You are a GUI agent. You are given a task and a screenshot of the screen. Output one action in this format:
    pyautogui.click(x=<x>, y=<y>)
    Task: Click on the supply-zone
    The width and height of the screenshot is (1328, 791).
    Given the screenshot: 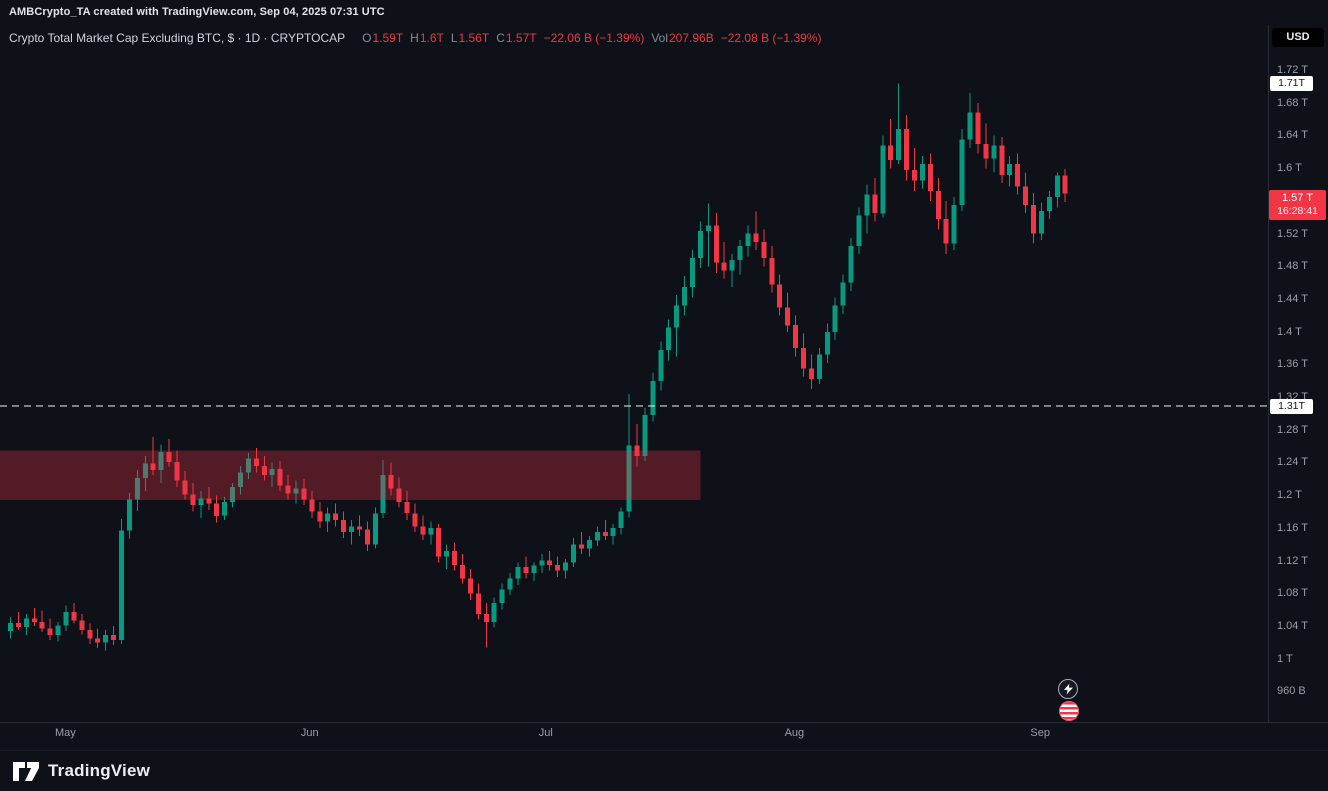 What is the action you would take?
    pyautogui.click(x=350, y=475)
    